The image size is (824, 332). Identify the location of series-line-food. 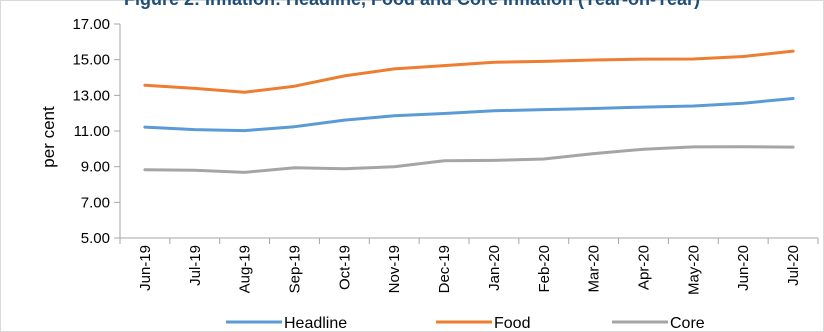
(469, 71).